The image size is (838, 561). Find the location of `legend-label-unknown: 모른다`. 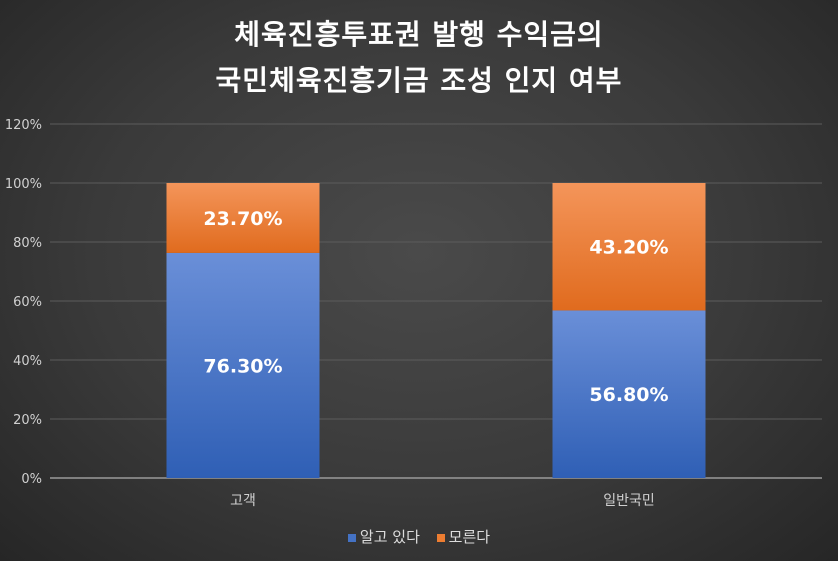

legend-label-unknown: 모른다 is located at coordinates (469, 537).